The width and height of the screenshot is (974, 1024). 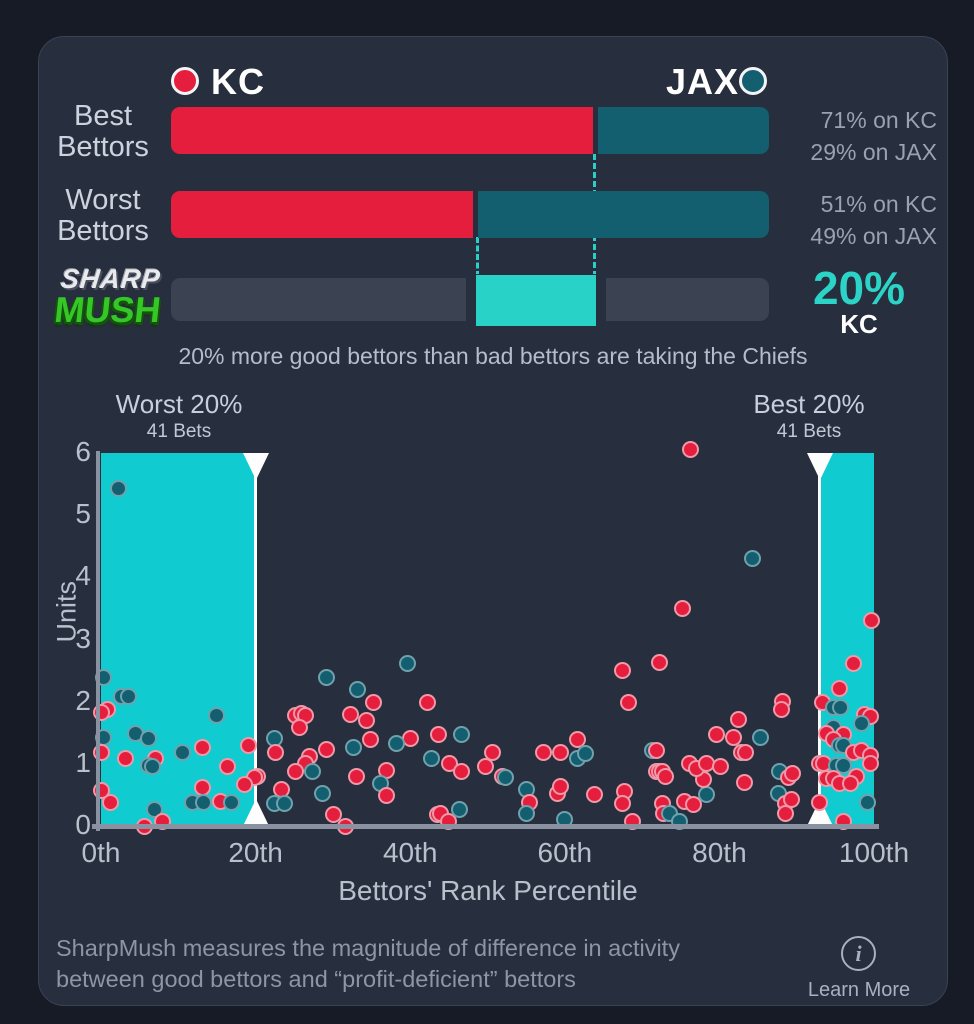 I want to click on differential-value: 20%, so click(x=859, y=288).